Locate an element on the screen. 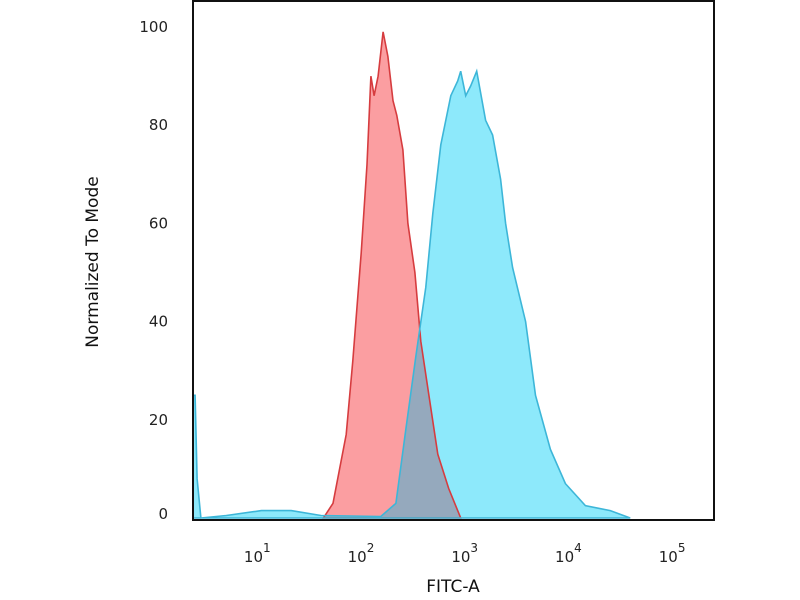  x-tick-labels: 10¹ 10² 10³ 10⁴ 10⁵ is located at coordinates (465, 553).